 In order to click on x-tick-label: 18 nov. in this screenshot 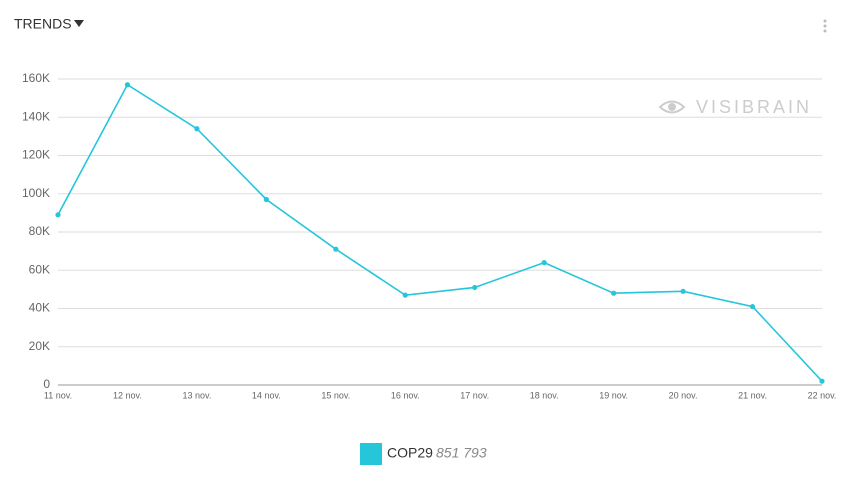, I will do `click(544, 395)`.